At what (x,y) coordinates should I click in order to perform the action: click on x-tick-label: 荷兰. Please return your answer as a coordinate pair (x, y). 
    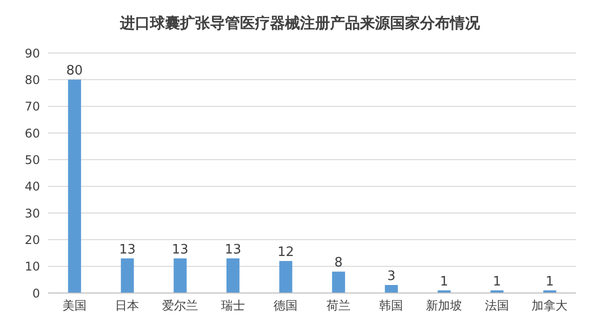
    Looking at the image, I should click on (338, 305).